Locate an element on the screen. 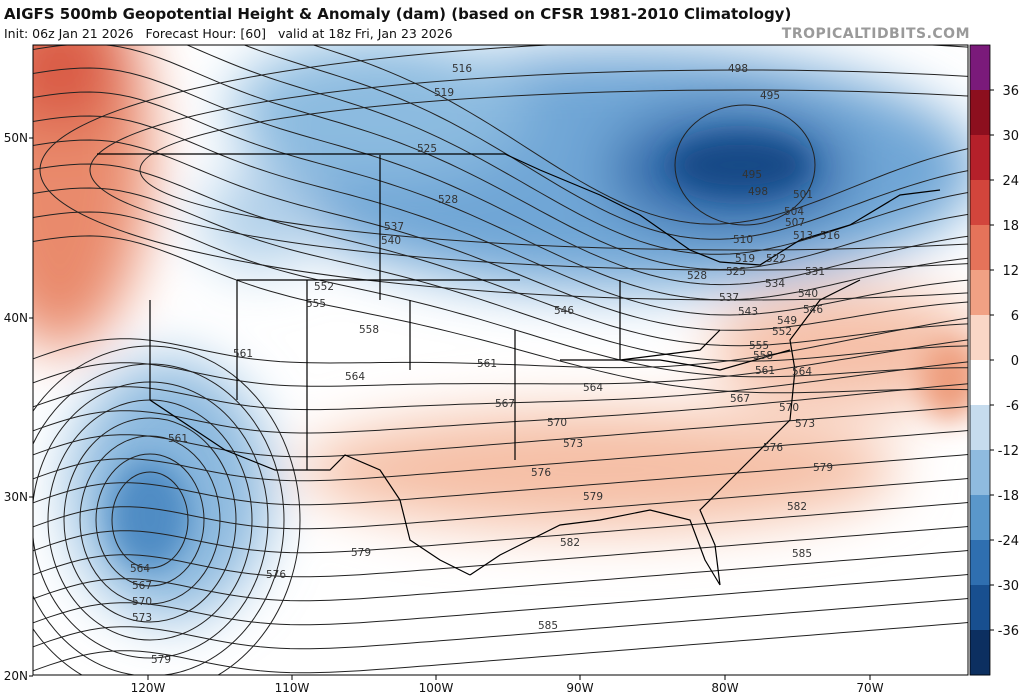 The width and height of the screenshot is (1024, 700). lon-label: 100W is located at coordinates (436, 688).